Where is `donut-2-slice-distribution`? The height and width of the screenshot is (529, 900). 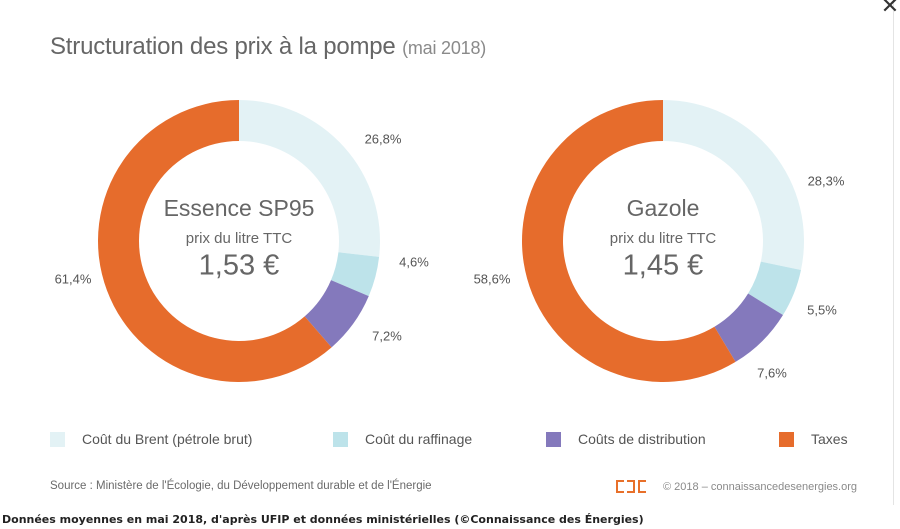
donut-2-slice-distribution is located at coordinates (748, 327).